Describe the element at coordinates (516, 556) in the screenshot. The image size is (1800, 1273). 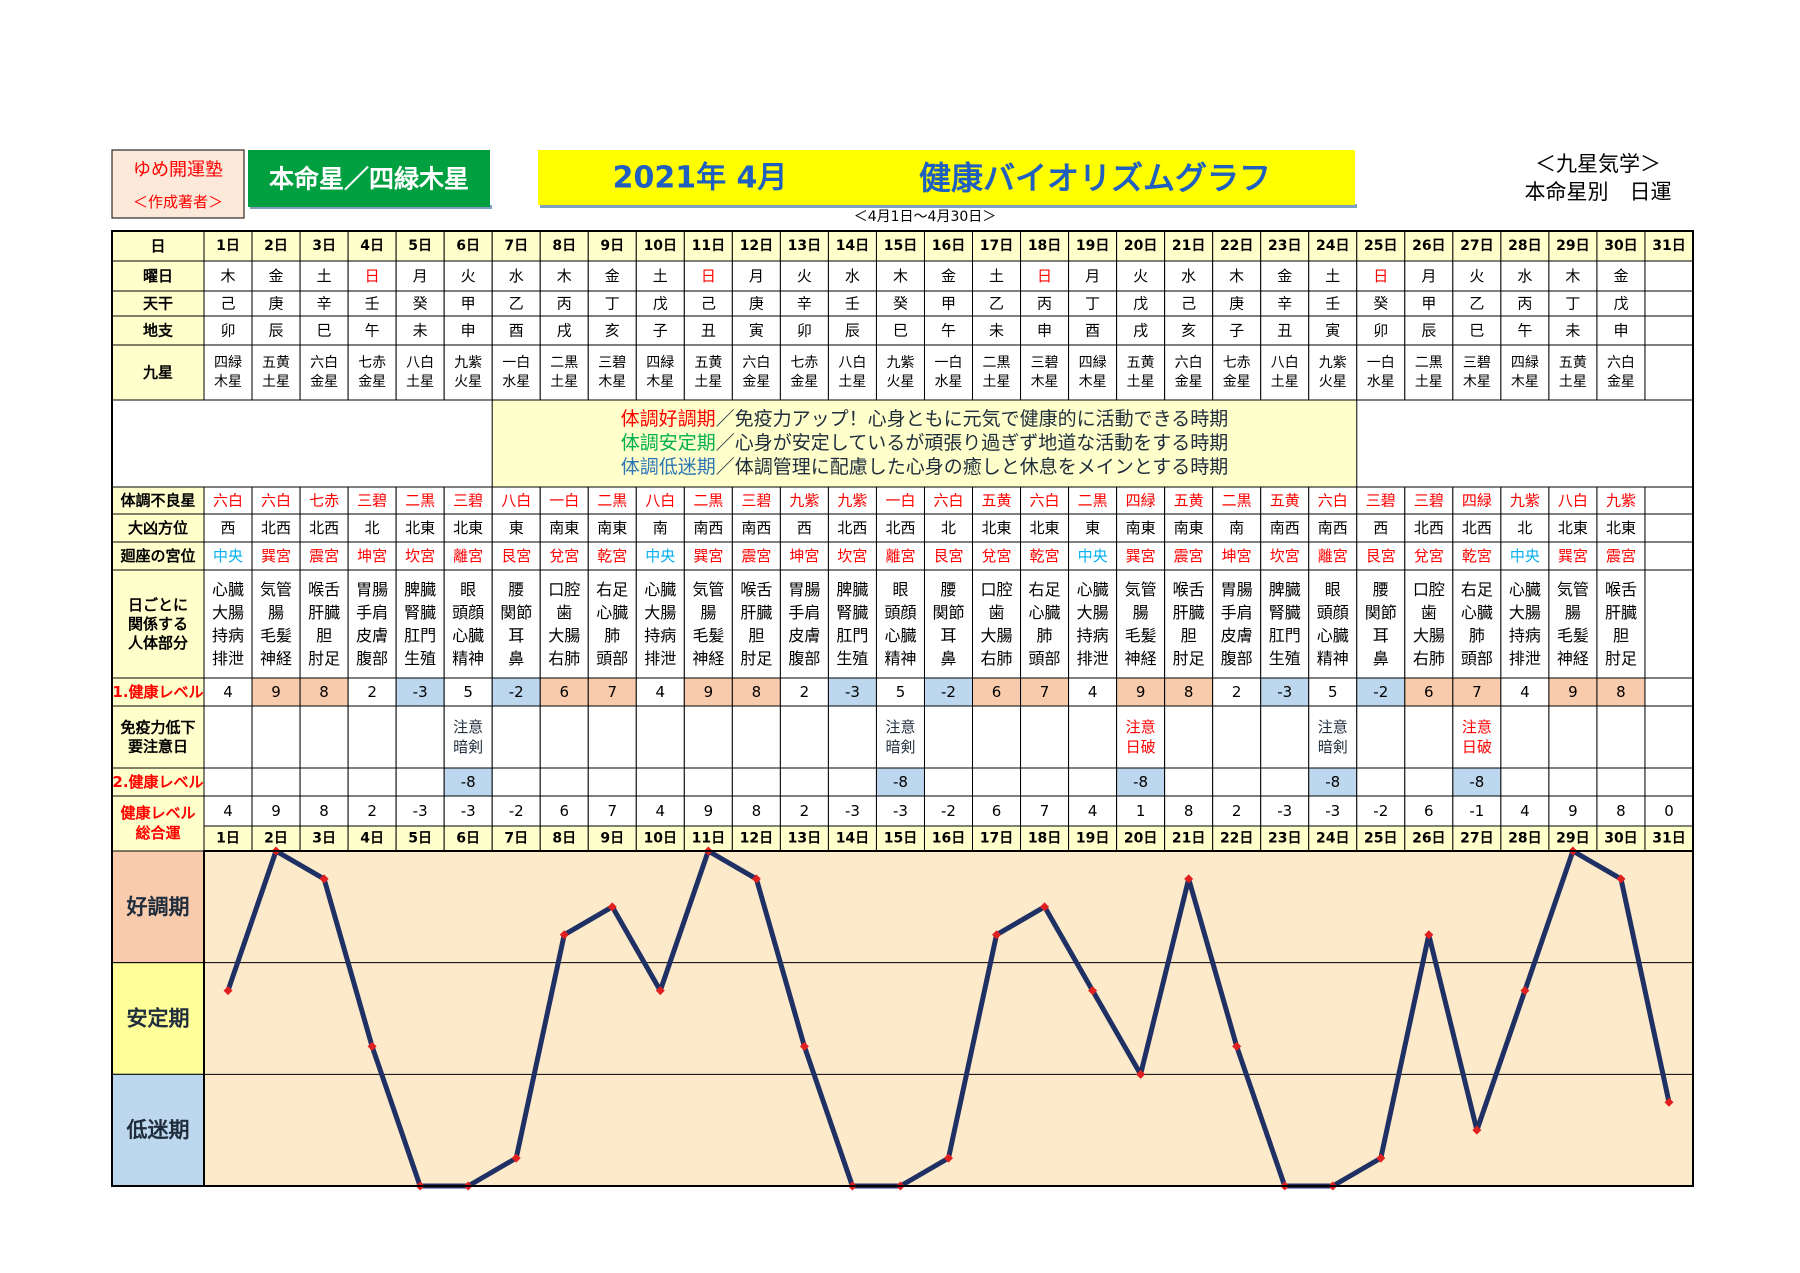
I see `palace: 艮宮` at that location.